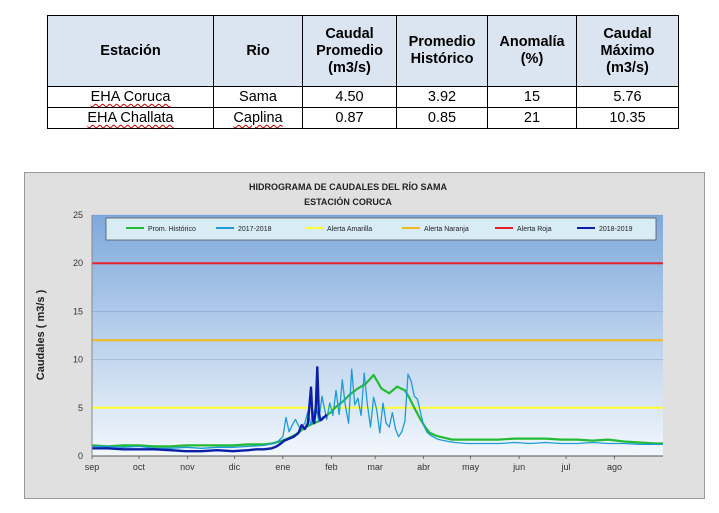 This screenshot has width=719, height=513. I want to click on table-row: EHA Coruca Sama 4.50 3.92 15 5.76, so click(363, 97).